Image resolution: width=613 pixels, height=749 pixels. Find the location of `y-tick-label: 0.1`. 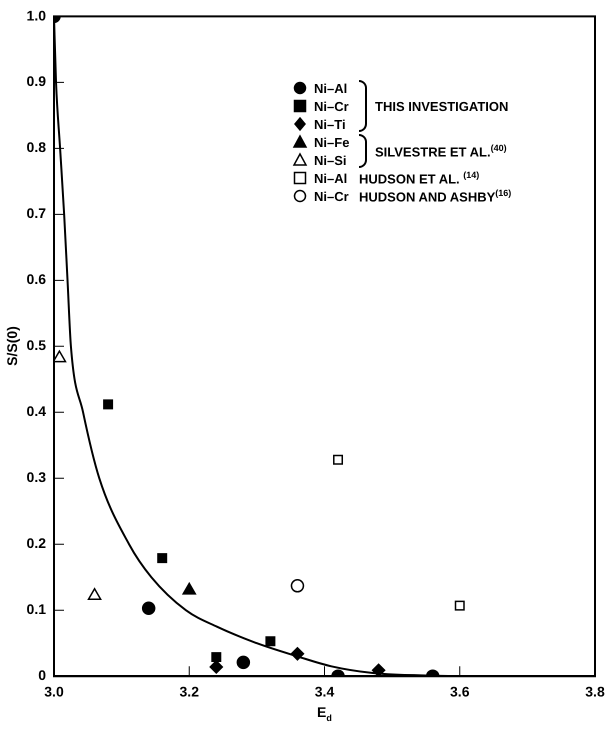

y-tick-label: 0.1 is located at coordinates (36, 609).